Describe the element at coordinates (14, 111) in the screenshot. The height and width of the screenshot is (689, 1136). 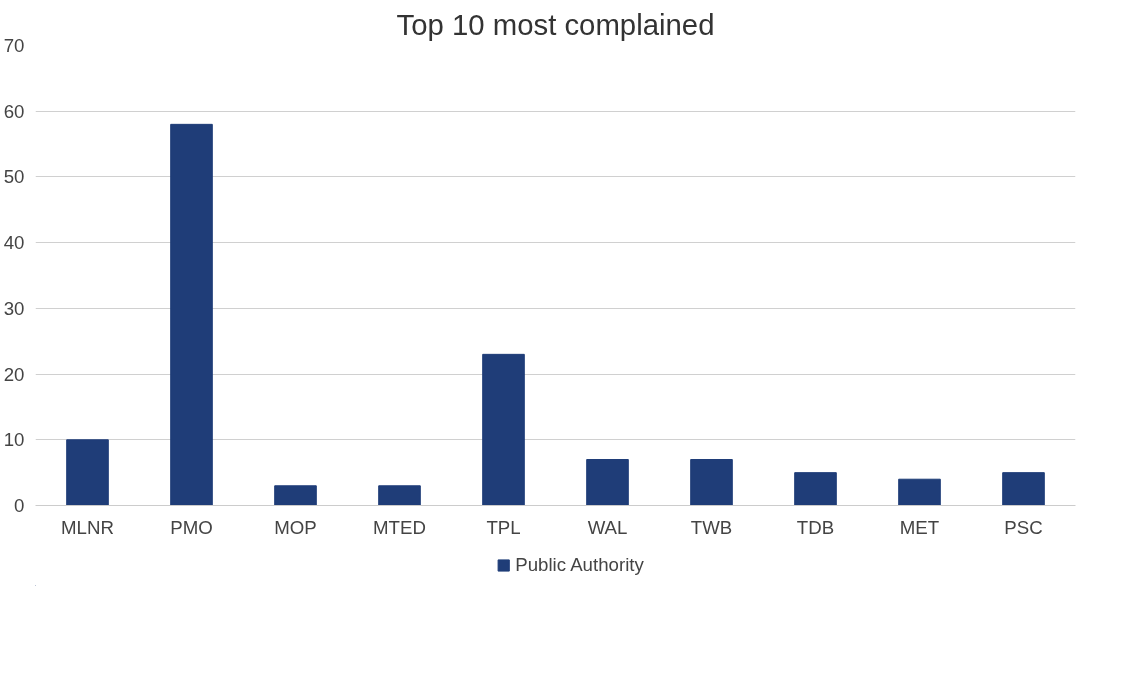
I see `y-tick-label: 60` at that location.